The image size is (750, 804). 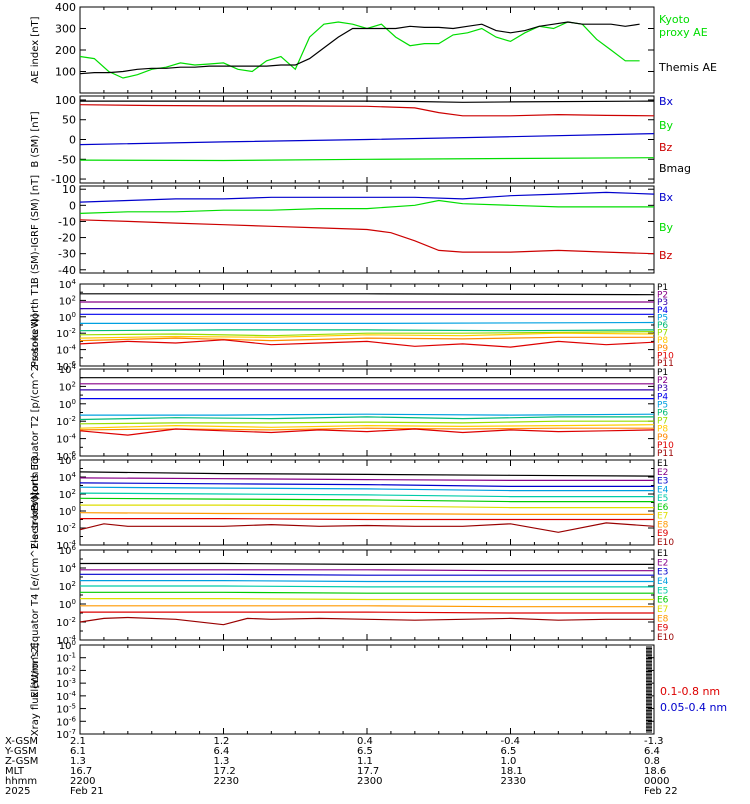 I want to click on y-tick-label-electrons_north: 10⁻⁴, so click(x=66, y=545).